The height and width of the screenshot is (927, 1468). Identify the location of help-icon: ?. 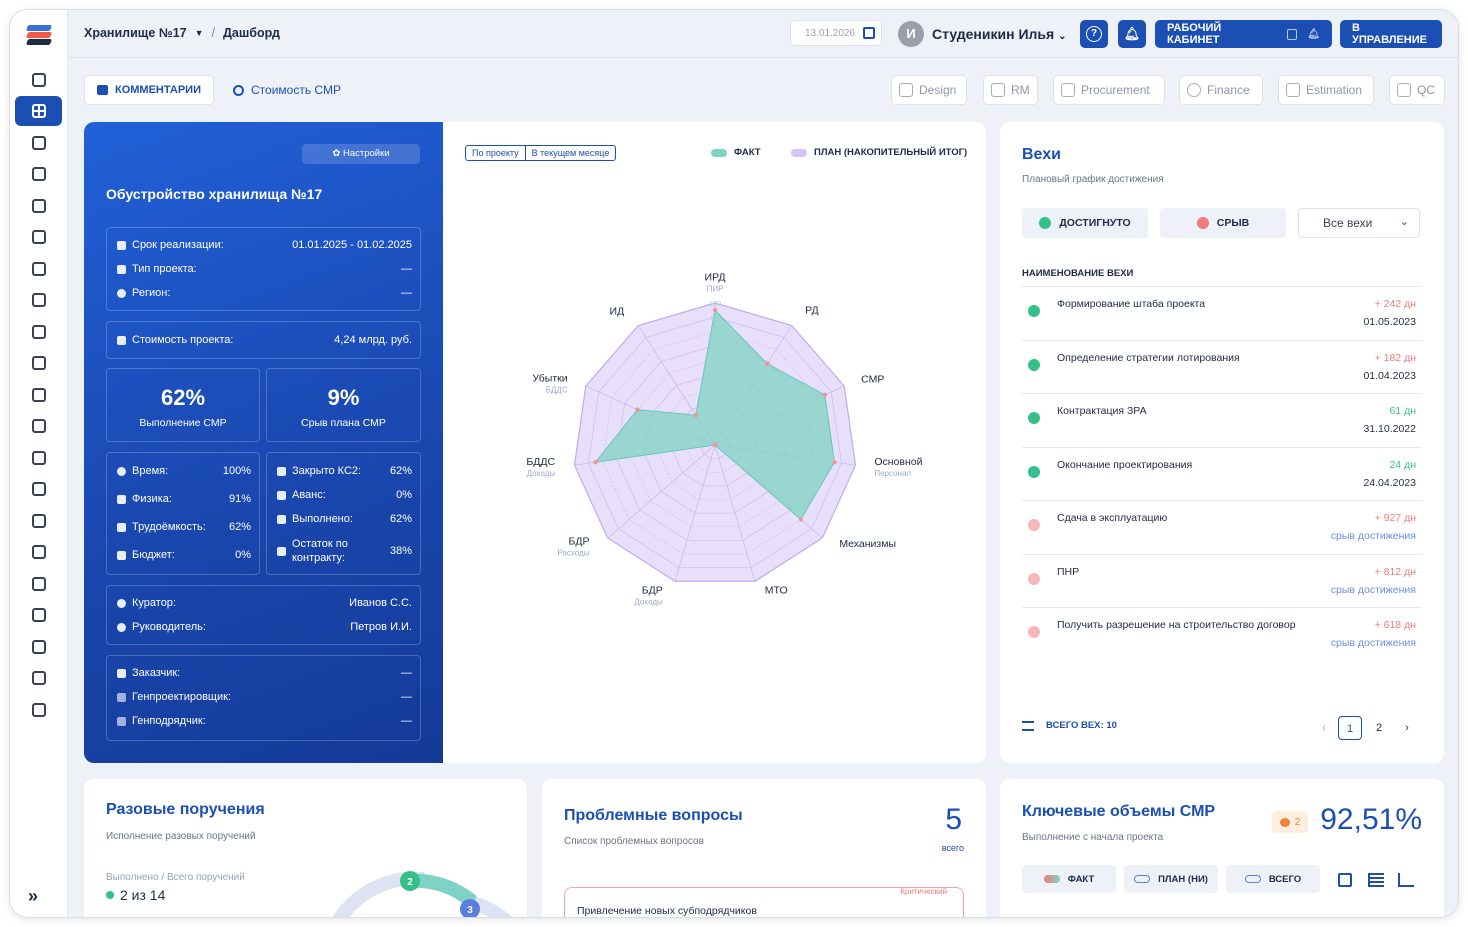
(1094, 34).